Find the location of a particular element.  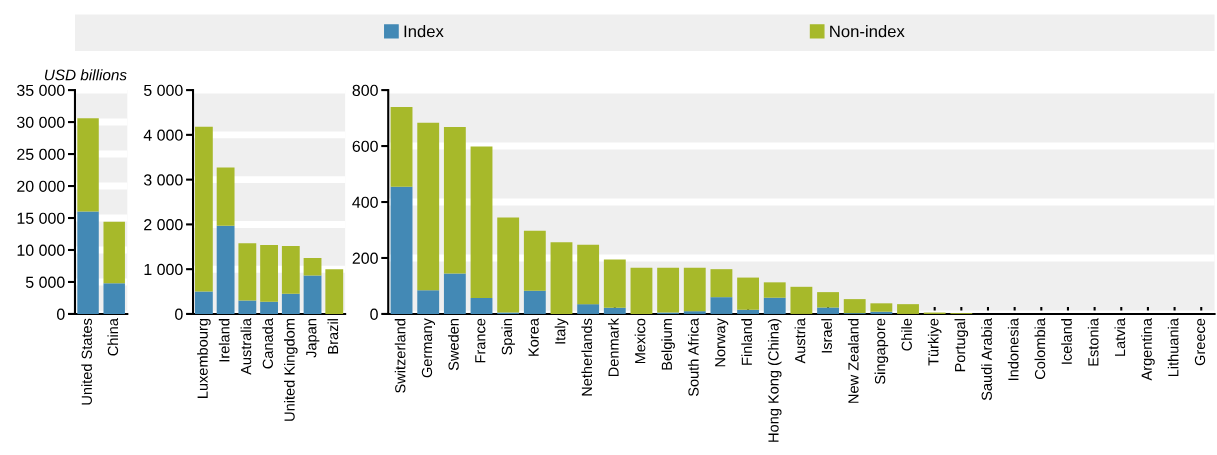

x-tick-label: Austria is located at coordinates (800, 341).